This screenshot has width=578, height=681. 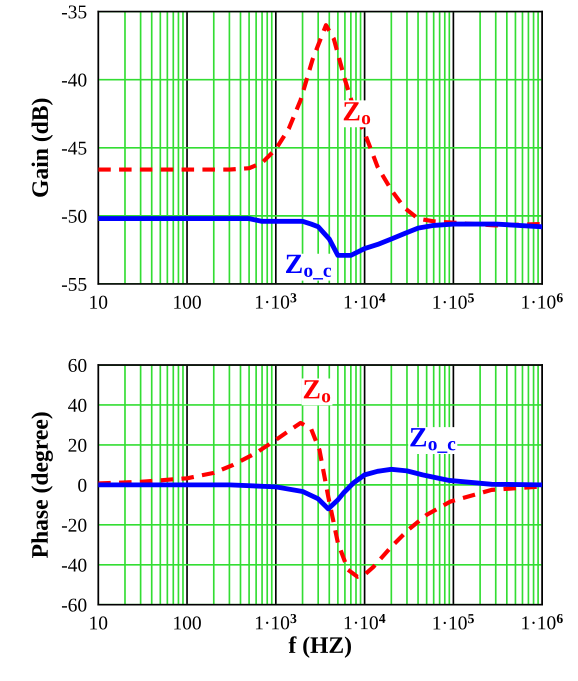 I want to click on y-tick-label: -35, so click(x=74, y=12).